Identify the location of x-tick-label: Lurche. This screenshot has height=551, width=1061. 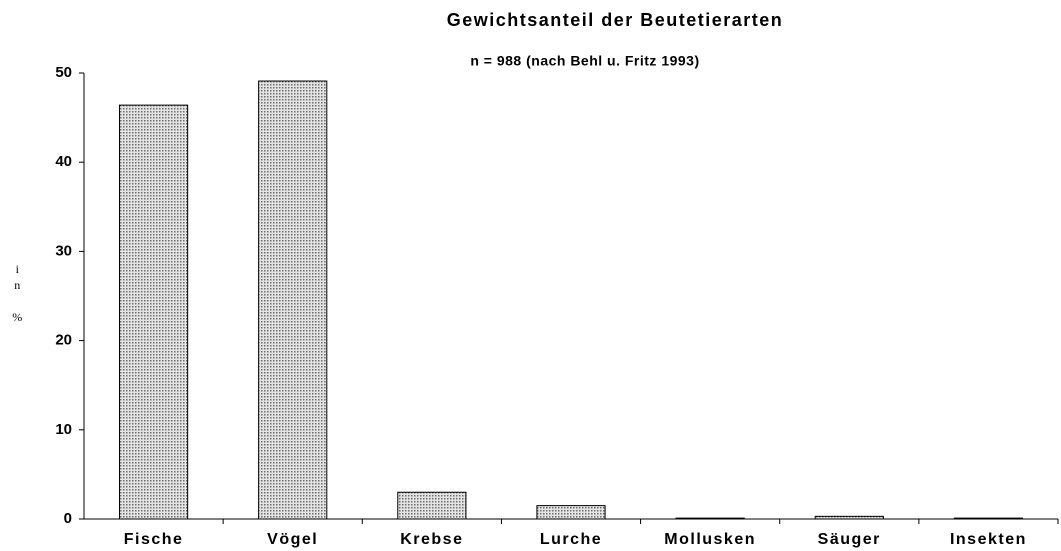
(571, 539).